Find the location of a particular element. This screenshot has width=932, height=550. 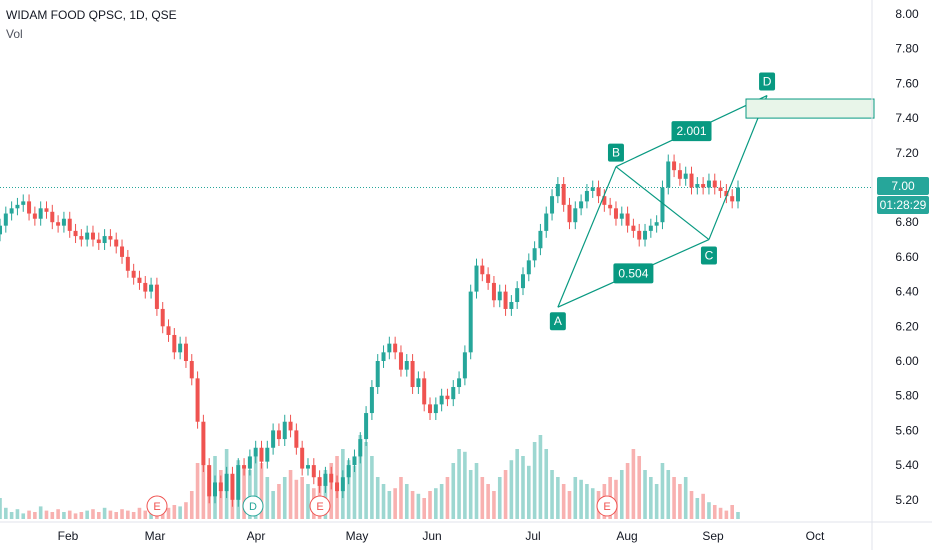

time-tick-label: Apr is located at coordinates (256, 536).